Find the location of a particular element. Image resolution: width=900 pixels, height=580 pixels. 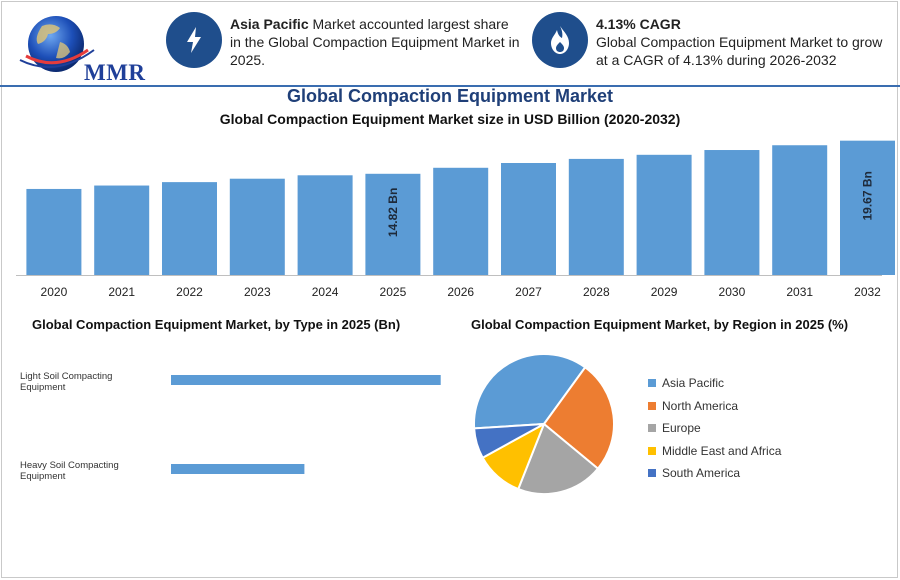

legend-item-europe: Europe is located at coordinates (714, 428).